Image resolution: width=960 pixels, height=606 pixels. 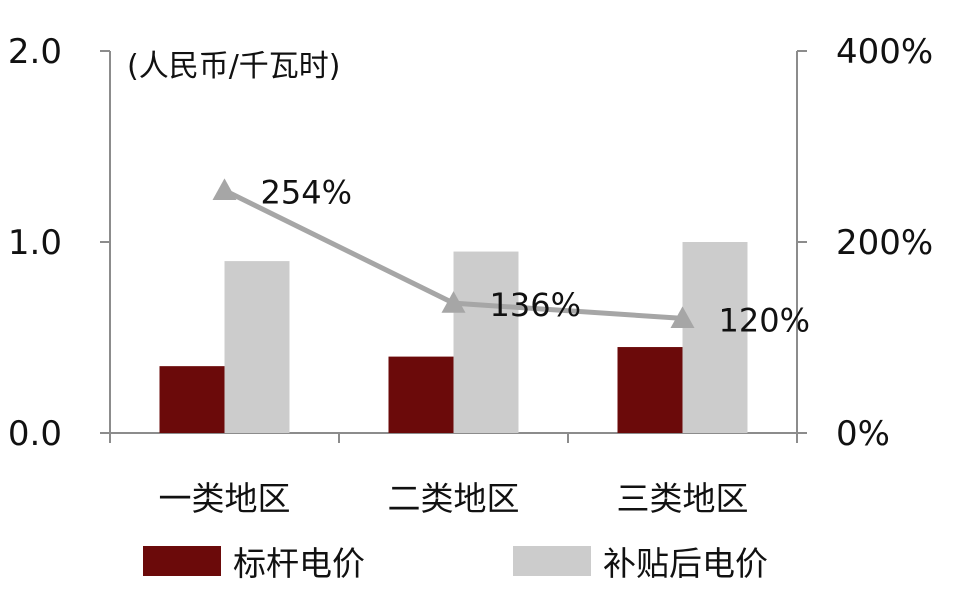 What do you see at coordinates (884, 243) in the screenshot?
I see `right-axis-tick-label: 200%` at bounding box center [884, 243].